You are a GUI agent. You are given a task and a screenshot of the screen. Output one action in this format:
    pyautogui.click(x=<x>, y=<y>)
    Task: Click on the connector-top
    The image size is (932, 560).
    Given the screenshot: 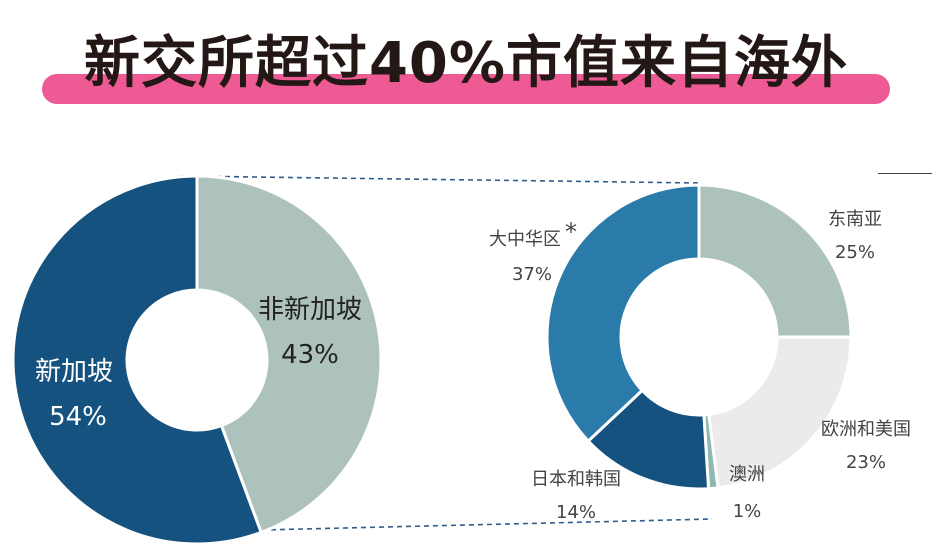 What is the action you would take?
    pyautogui.click(x=439, y=179)
    